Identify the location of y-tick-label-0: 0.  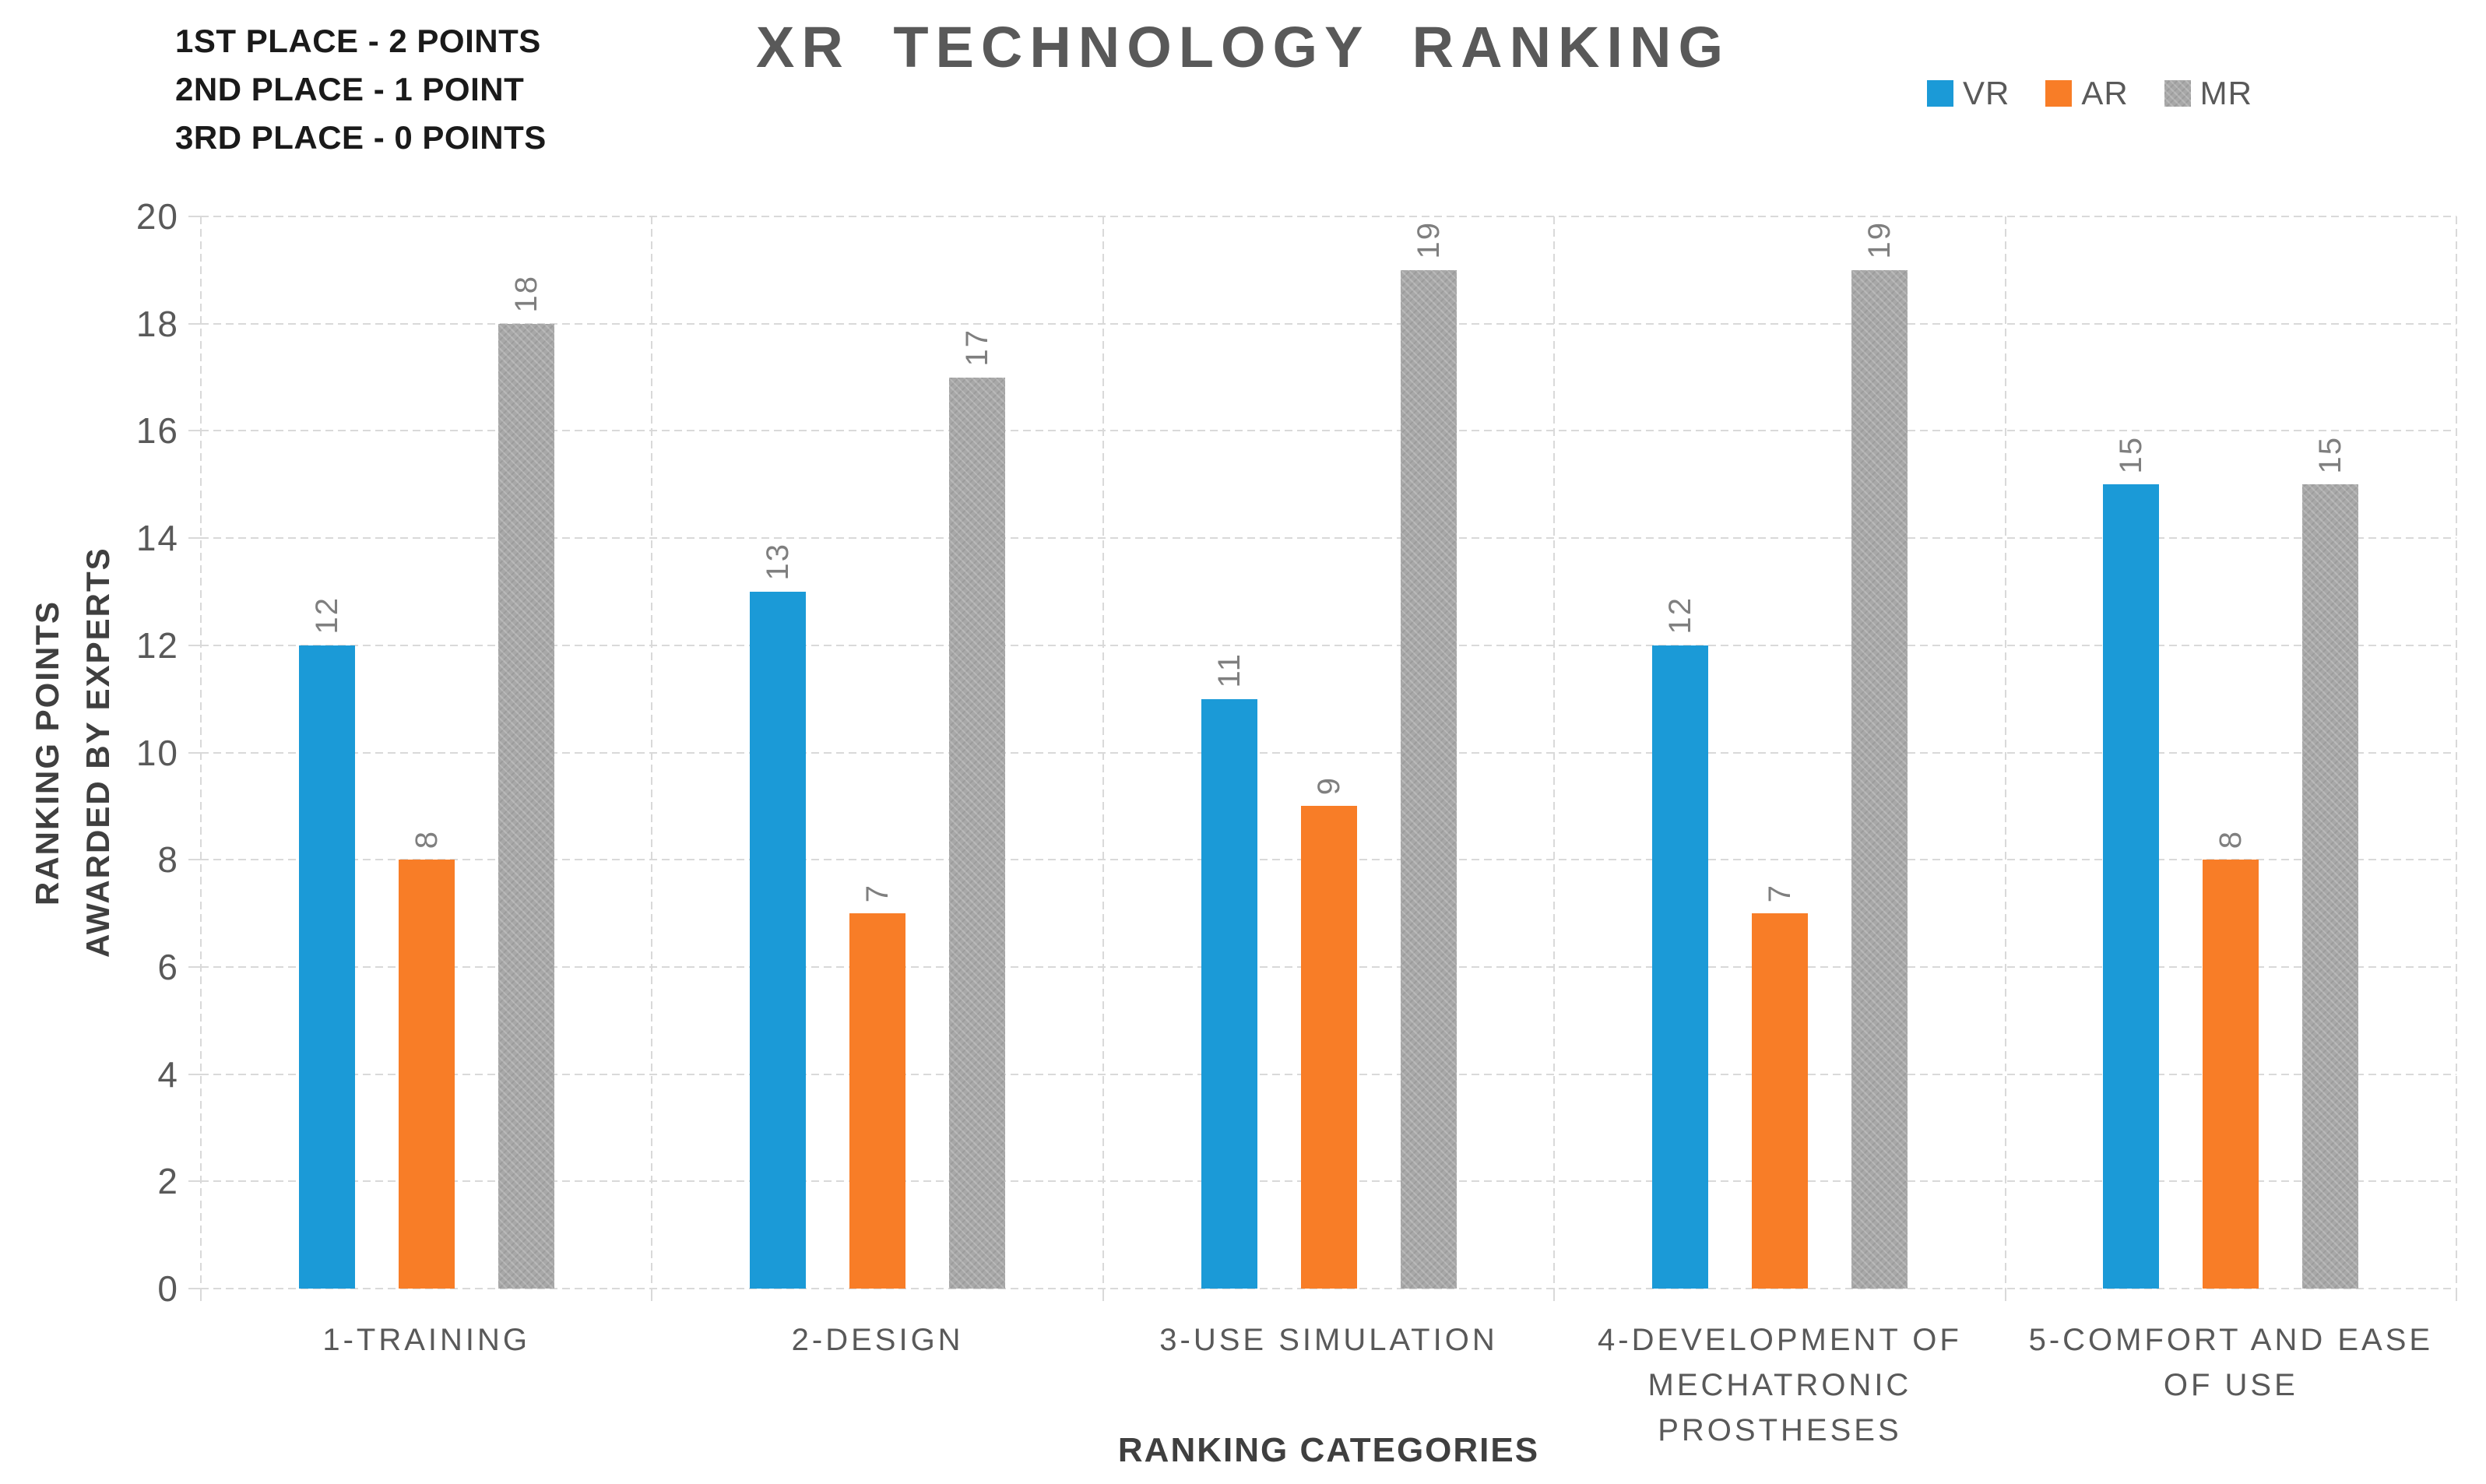
(168, 1288).